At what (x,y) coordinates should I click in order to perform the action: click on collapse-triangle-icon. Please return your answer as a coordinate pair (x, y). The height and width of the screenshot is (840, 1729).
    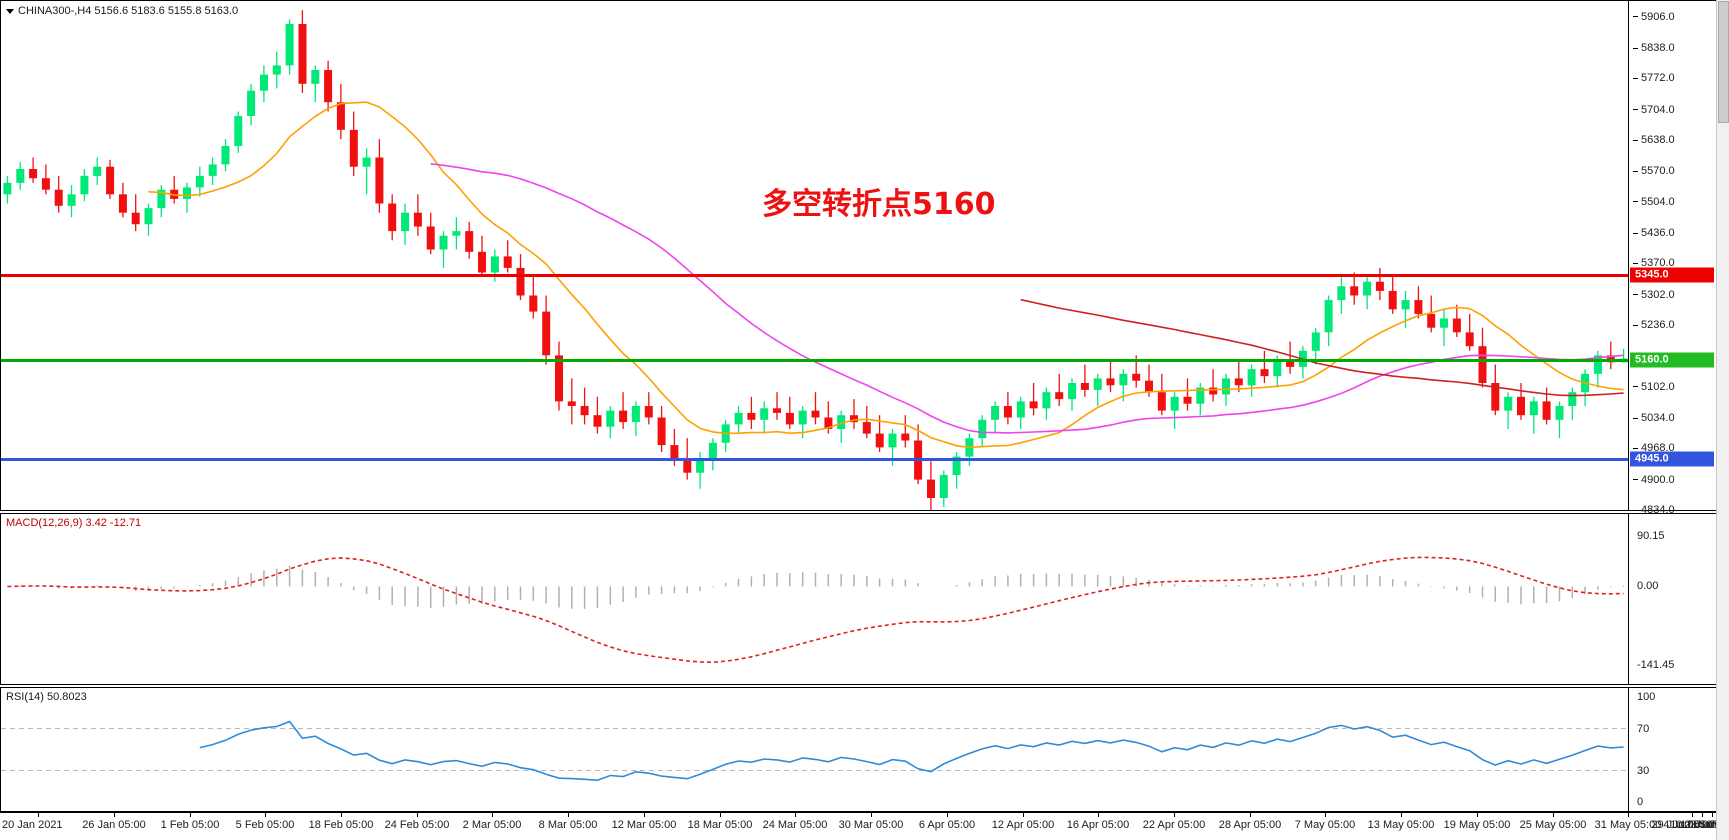
    Looking at the image, I should click on (10, 11).